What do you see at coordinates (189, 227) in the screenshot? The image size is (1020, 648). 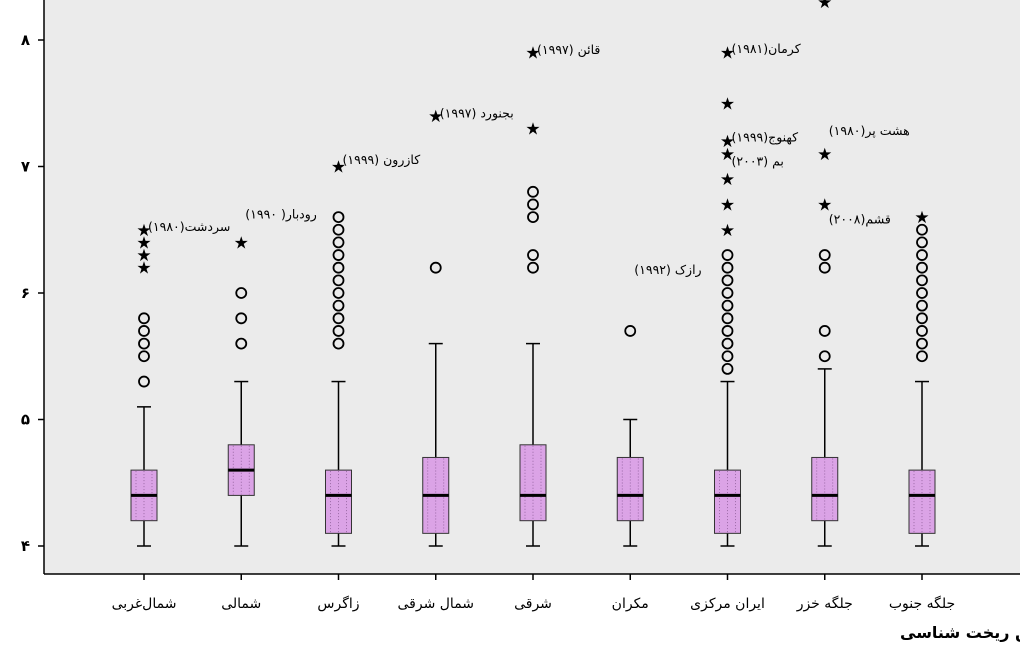 I see `outlier-annotation: سردشت(۱۹۸۰)` at bounding box center [189, 227].